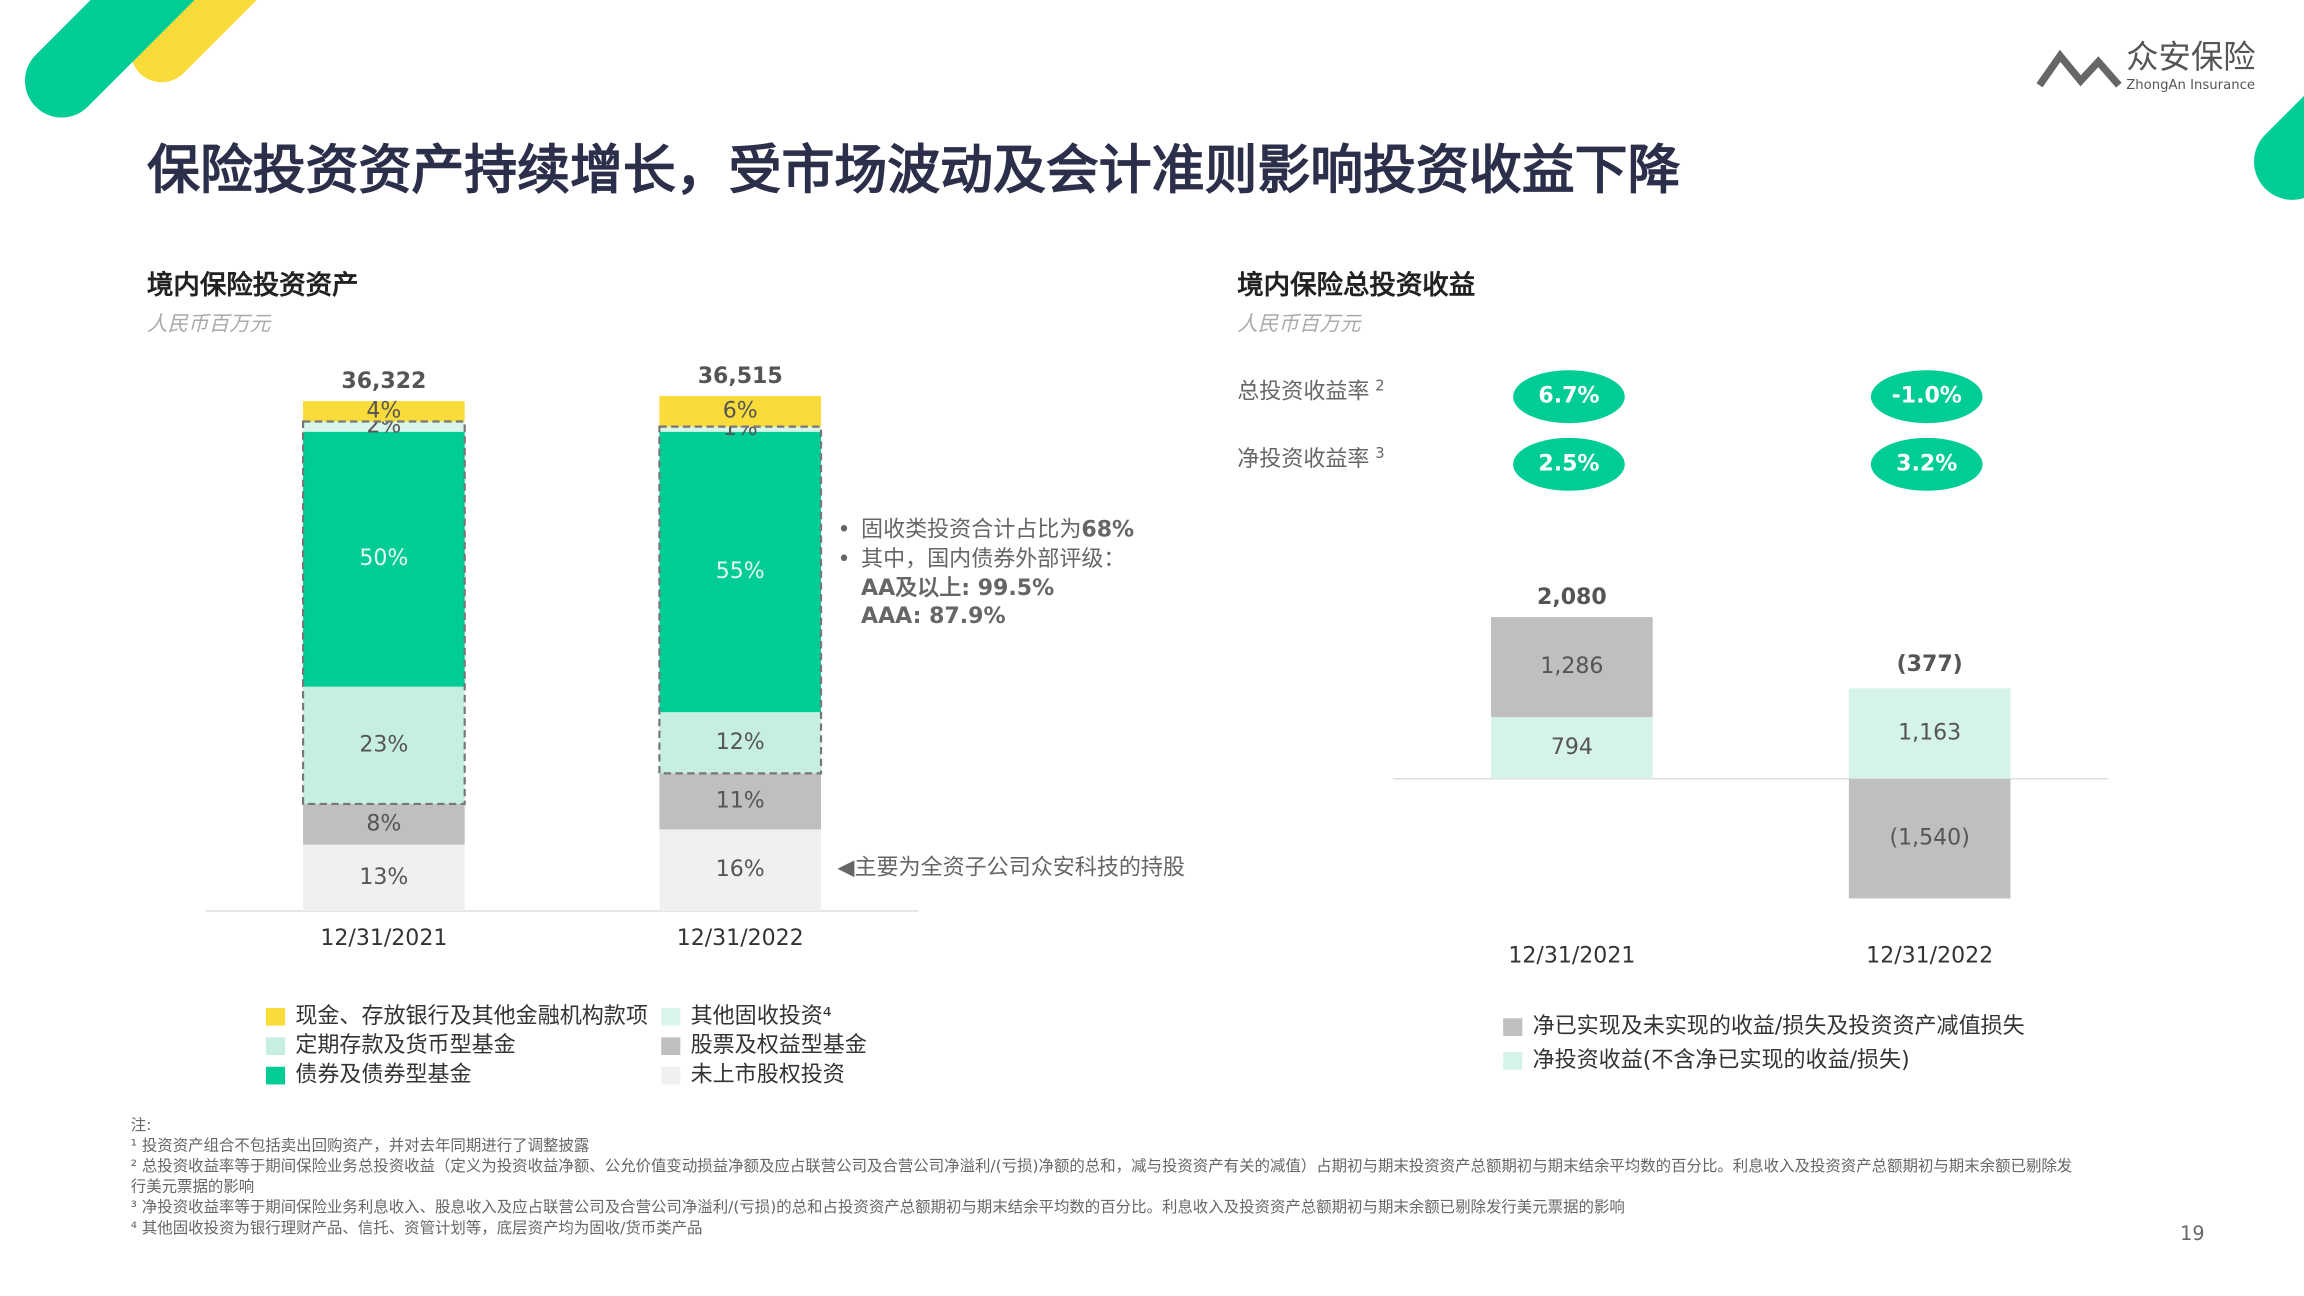  I want to click on data-label: 16%, so click(740, 869).